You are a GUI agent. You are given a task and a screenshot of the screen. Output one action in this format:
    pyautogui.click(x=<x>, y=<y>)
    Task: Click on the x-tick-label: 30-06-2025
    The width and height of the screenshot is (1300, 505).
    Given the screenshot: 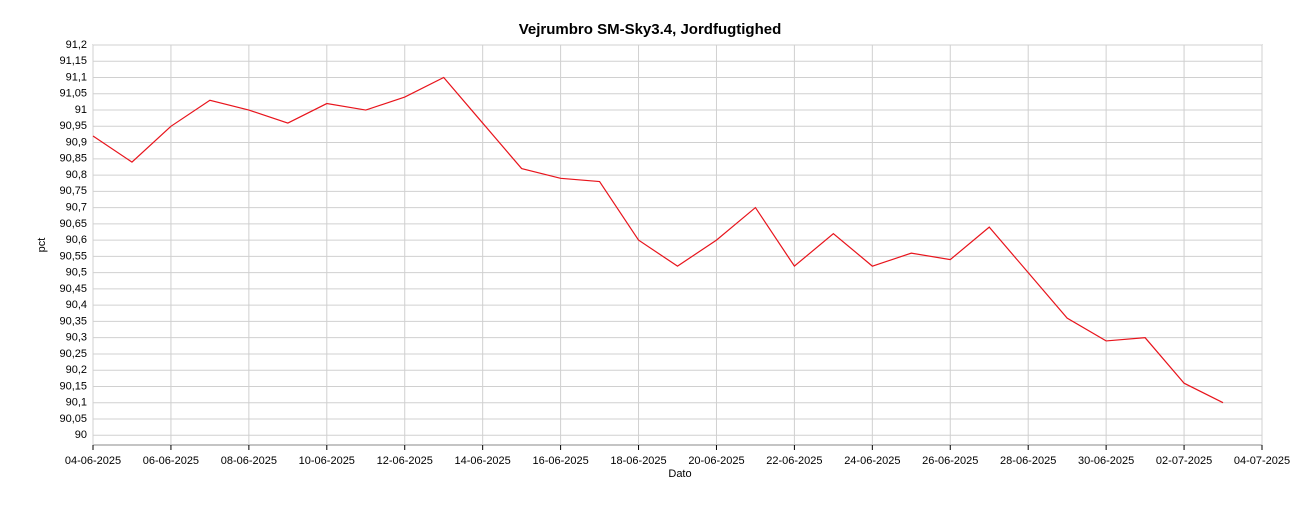 What is the action you would take?
    pyautogui.click(x=1106, y=461)
    